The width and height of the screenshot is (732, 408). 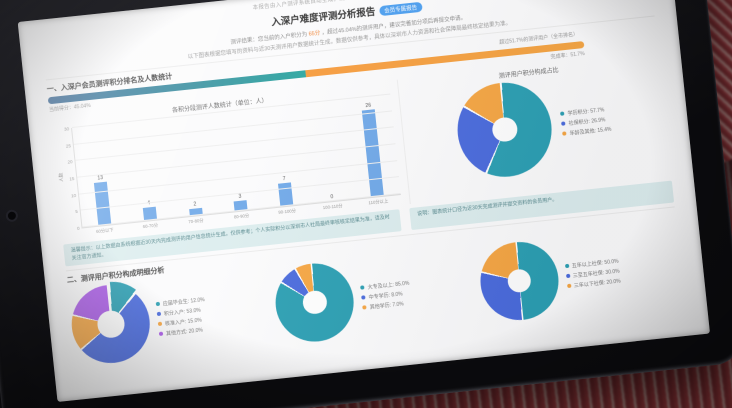 I want to click on legend-label: 学历积分: 57.7%, so click(x=586, y=111).